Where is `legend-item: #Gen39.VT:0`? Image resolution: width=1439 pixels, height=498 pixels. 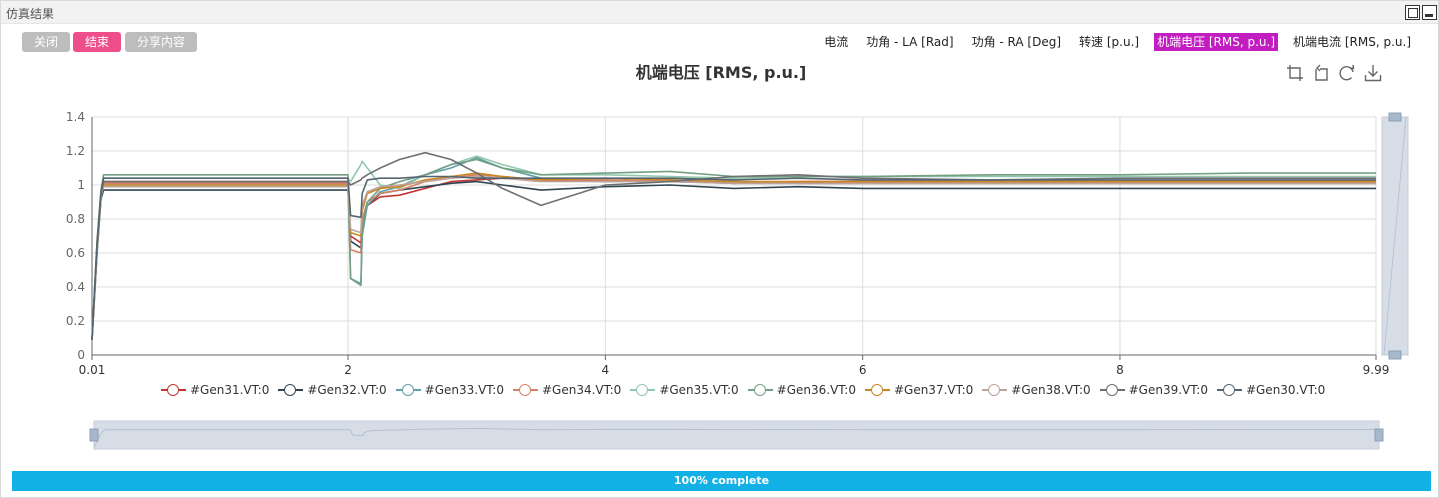
legend-item: #Gen39.VT:0 is located at coordinates (1153, 390).